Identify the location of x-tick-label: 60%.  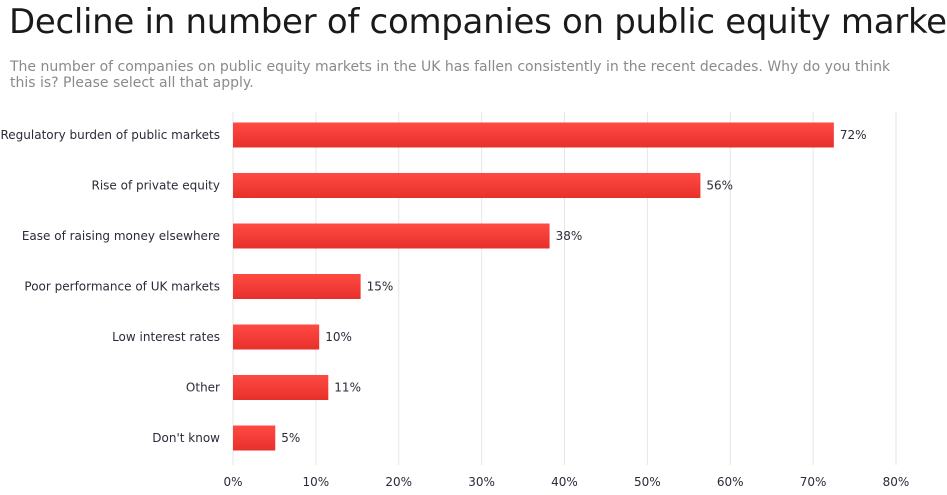
(730, 482).